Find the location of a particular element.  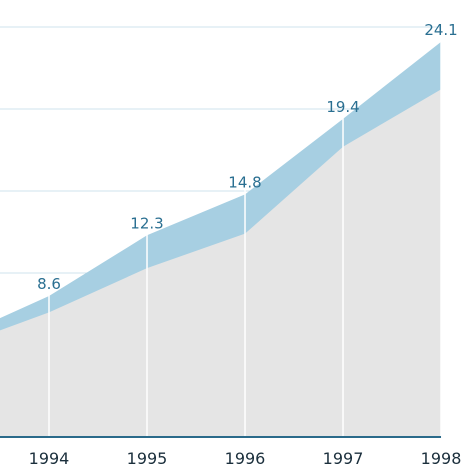

x-tick-label: 1997 is located at coordinates (343, 457).